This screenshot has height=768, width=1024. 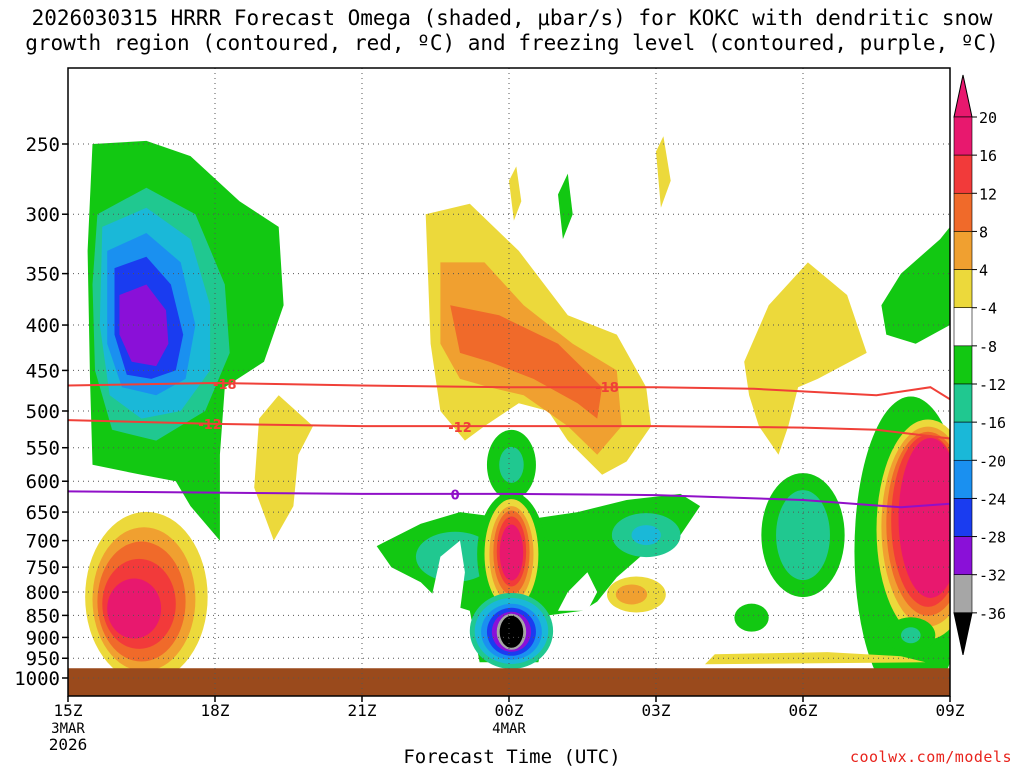 I want to click on temperature-contours: -18 -18 -12 -12 0, so click(x=509, y=443).